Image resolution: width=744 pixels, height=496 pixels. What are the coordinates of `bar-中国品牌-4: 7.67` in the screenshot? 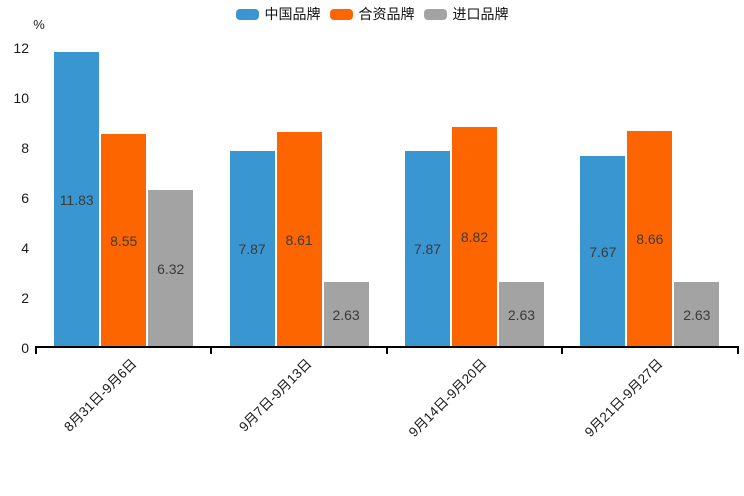 It's located at (603, 251).